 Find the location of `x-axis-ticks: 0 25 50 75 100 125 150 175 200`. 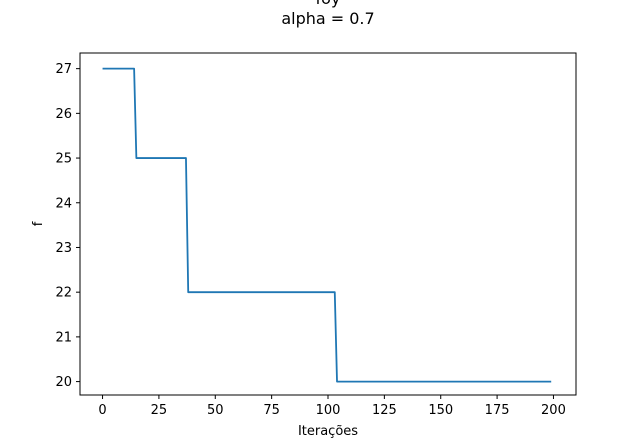

x-axis-ticks: 0 25 50 75 100 125 150 175 200 is located at coordinates (332, 406).